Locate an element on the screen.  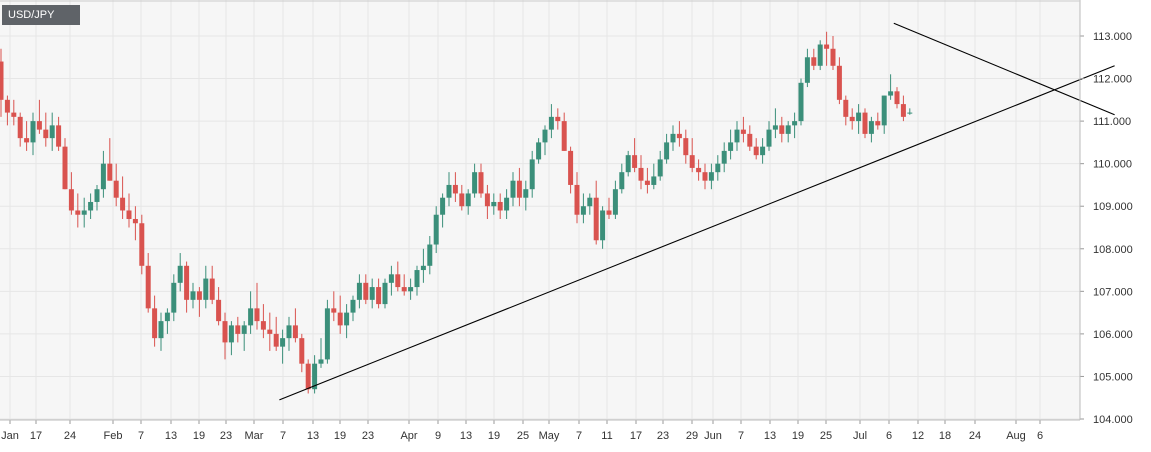
y-tick-label: 108.000 is located at coordinates (1113, 250).